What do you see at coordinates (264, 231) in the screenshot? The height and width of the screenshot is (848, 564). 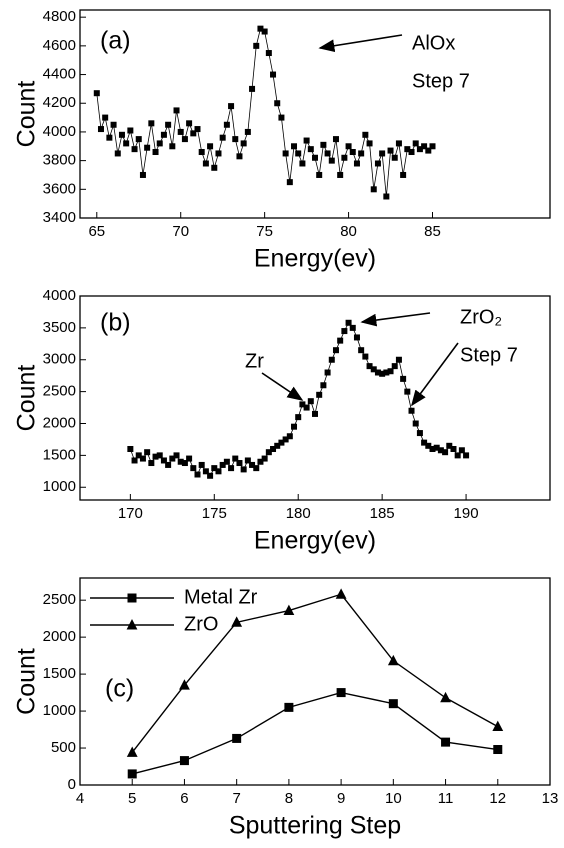 I see `x-tick-label: 75` at bounding box center [264, 231].